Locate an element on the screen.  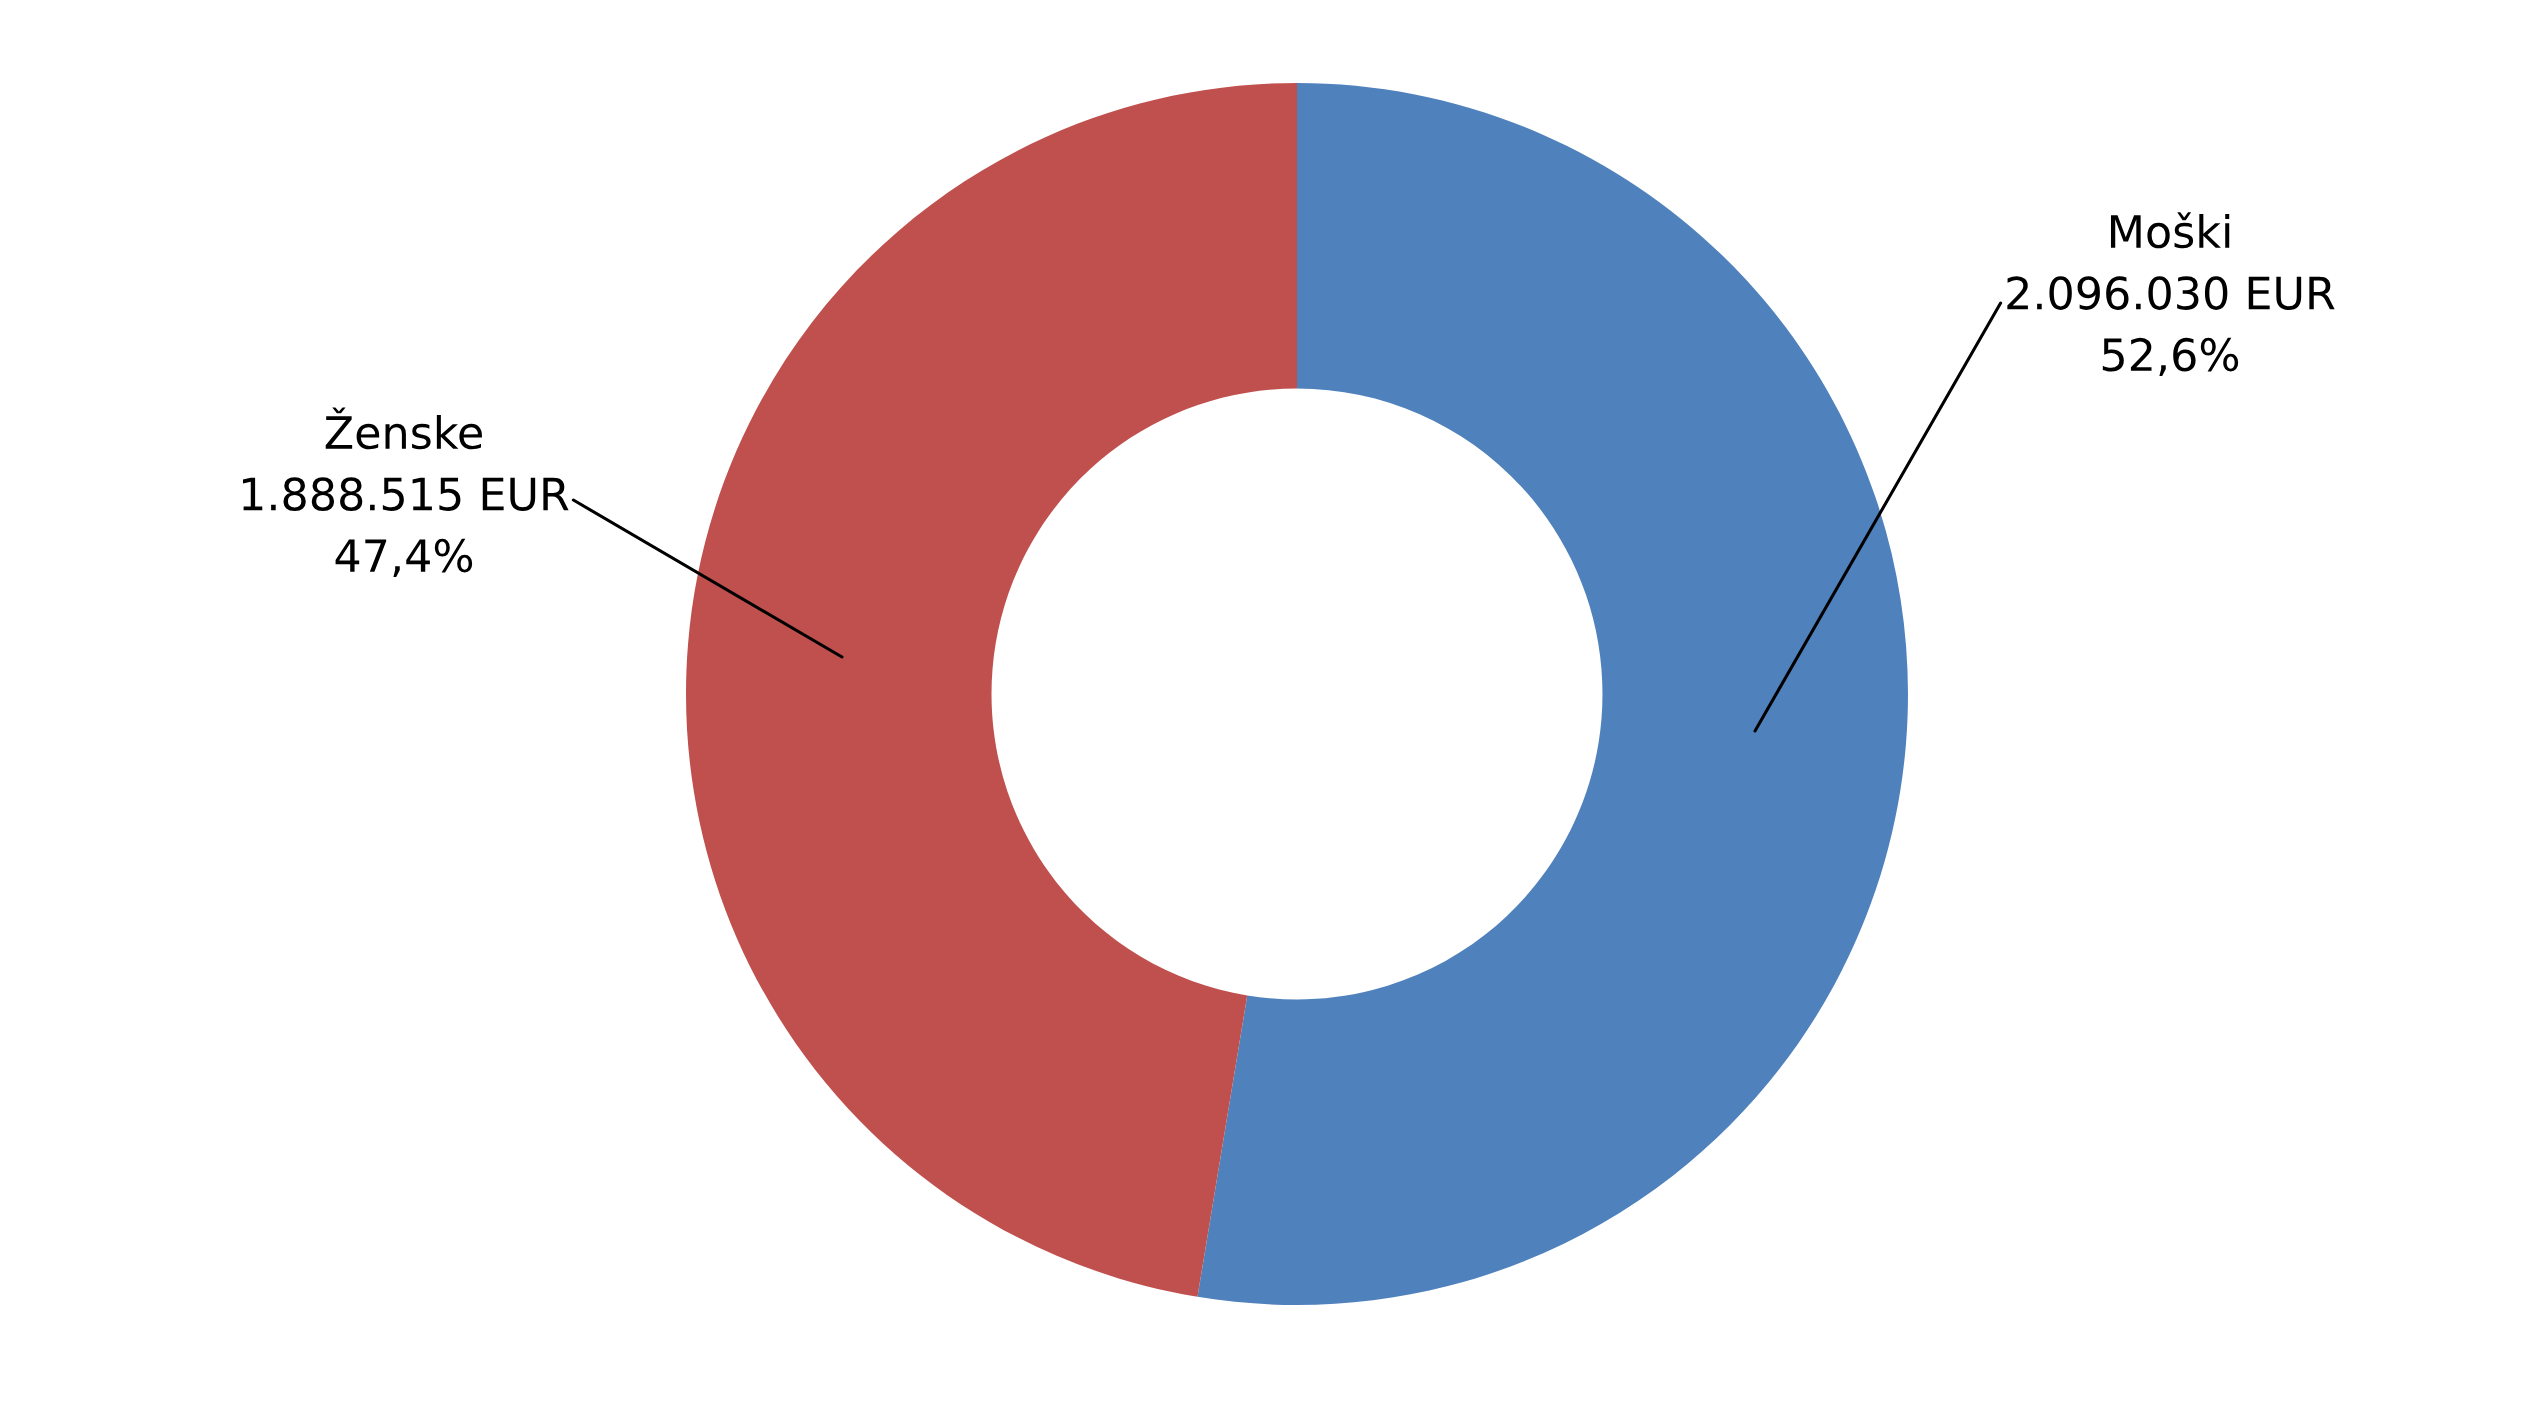
slice-label: Moški is located at coordinates (2170, 230).